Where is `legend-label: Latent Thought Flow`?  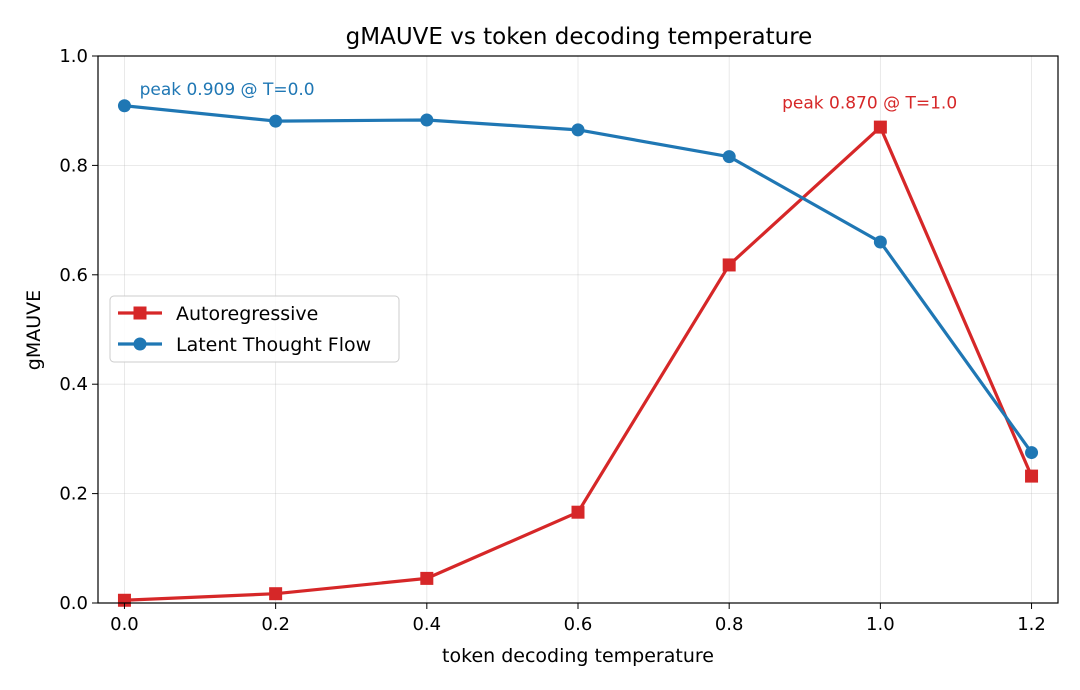
legend-label: Latent Thought Flow is located at coordinates (273, 345).